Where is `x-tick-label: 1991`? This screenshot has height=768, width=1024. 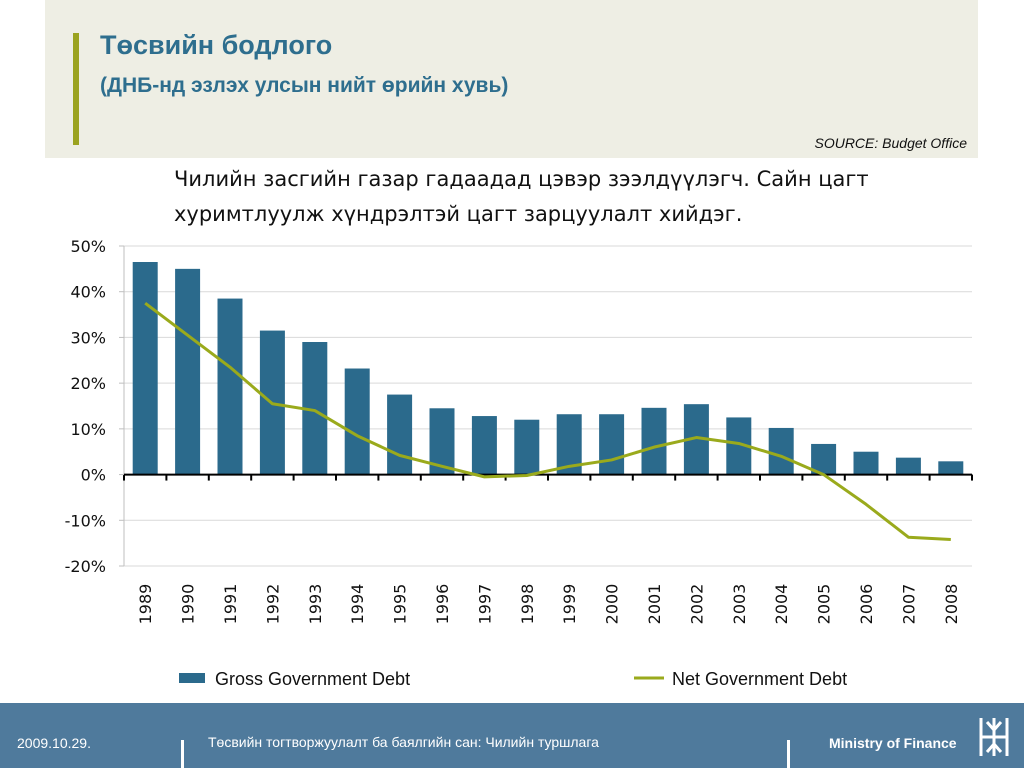 x-tick-label: 1991 is located at coordinates (230, 604).